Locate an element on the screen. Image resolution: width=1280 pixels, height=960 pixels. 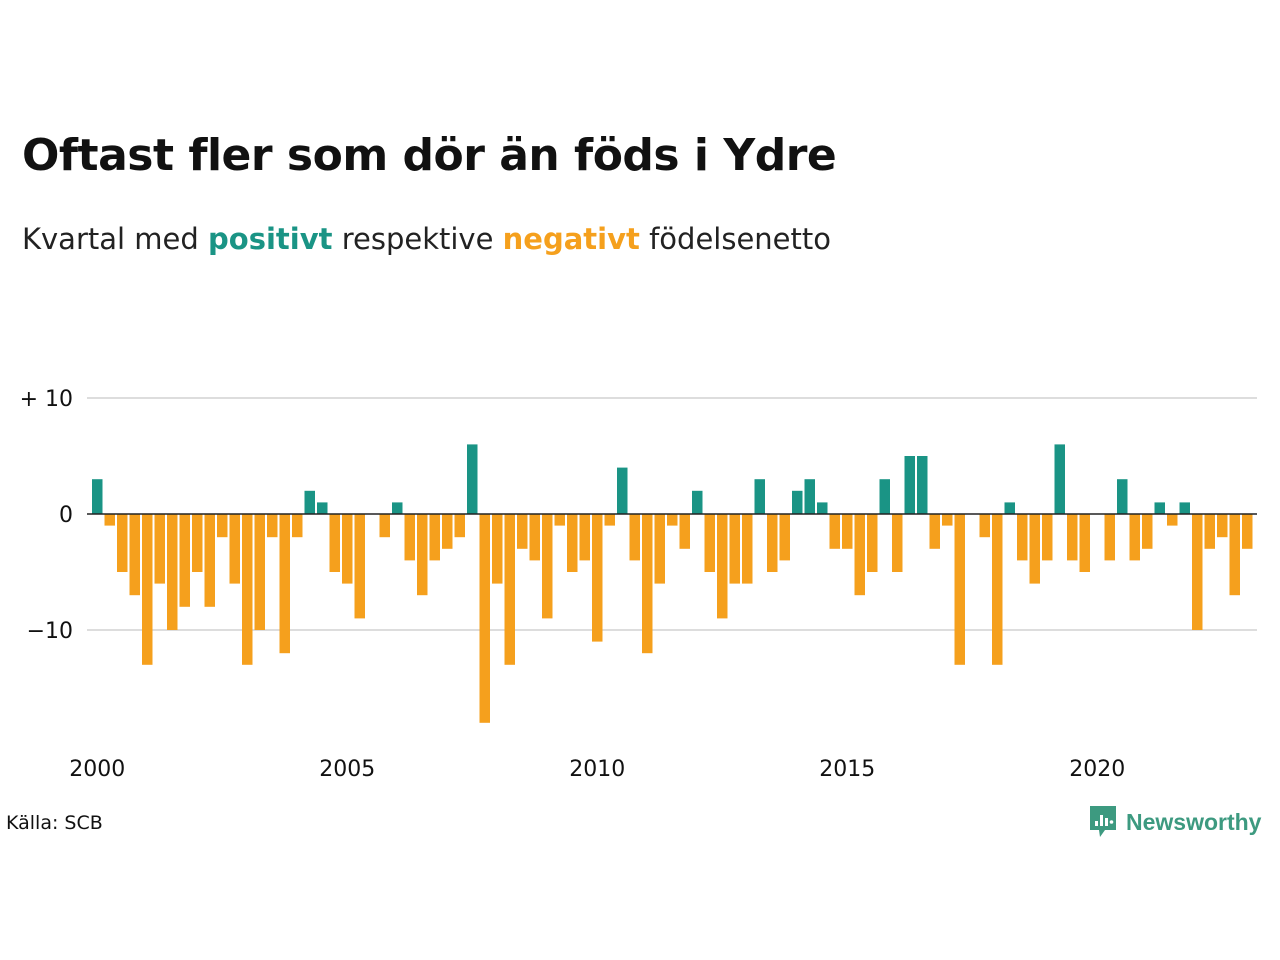
brand-name: Newsworthy is located at coordinates (1194, 821).